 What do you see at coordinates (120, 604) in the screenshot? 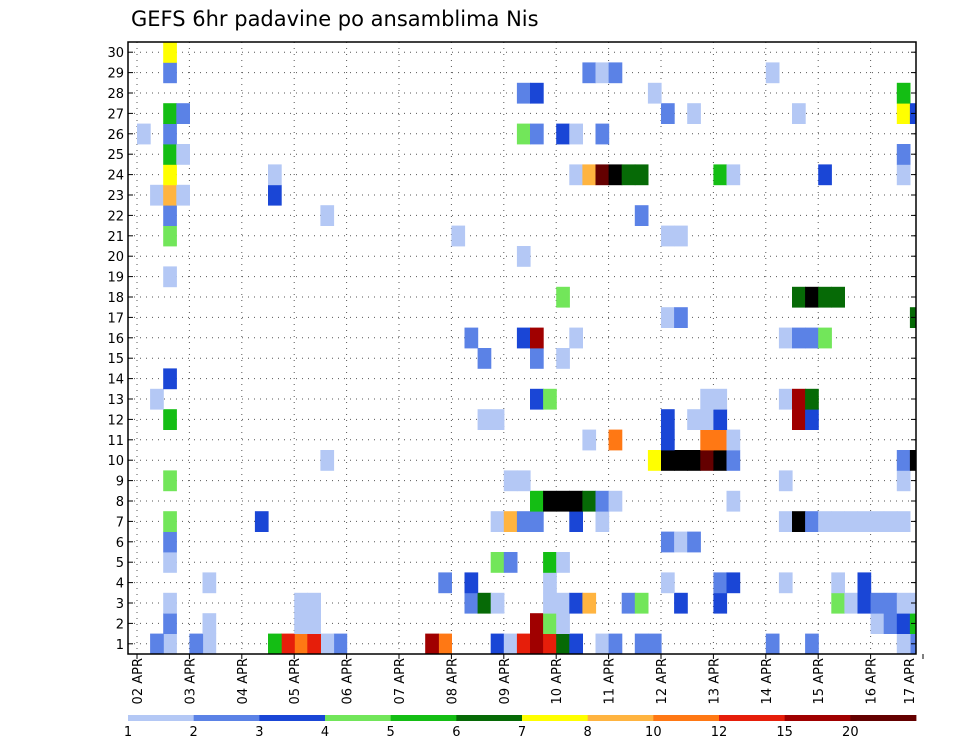
I see `y-tick-label: 3` at bounding box center [120, 604].